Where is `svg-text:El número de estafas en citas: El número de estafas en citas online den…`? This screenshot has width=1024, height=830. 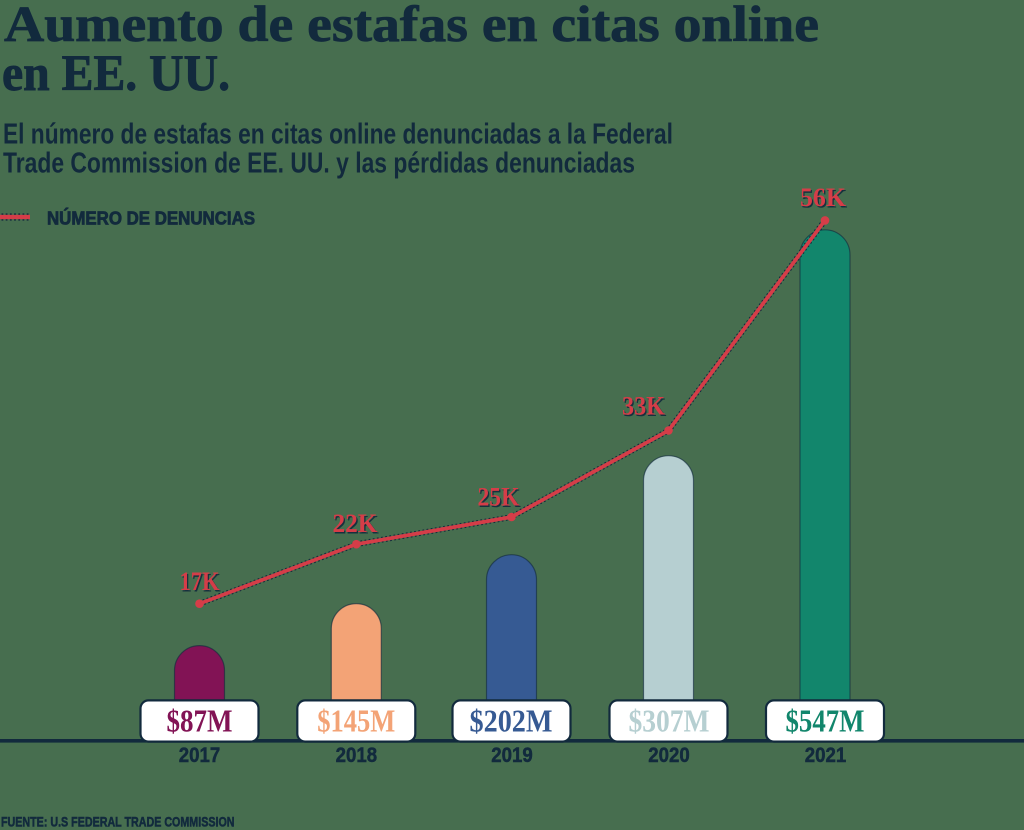 svg-text:El número de estafas en citas: El número de estafas en citas online den… is located at coordinates (338, 135).